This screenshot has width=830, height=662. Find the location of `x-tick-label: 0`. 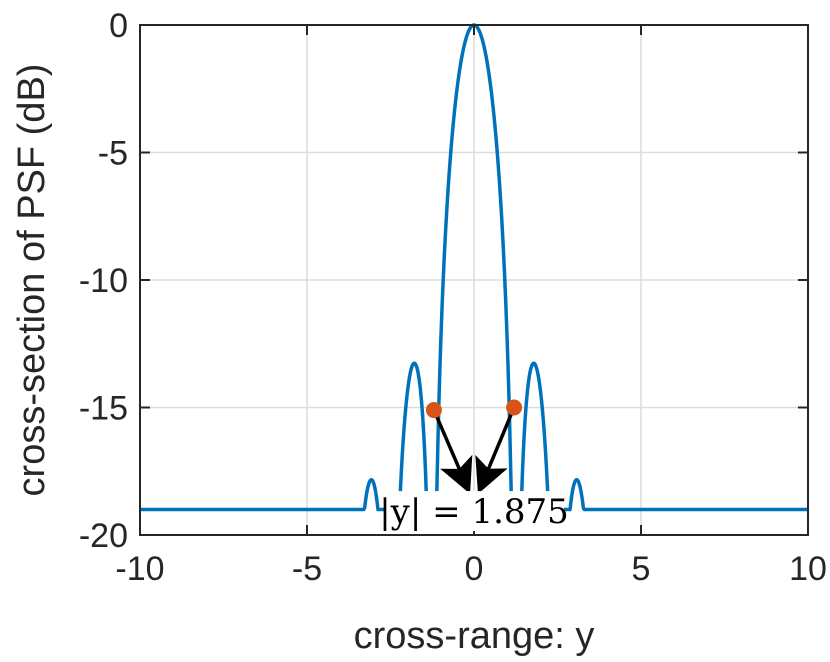

x-tick-label: 0 is located at coordinates (474, 569).